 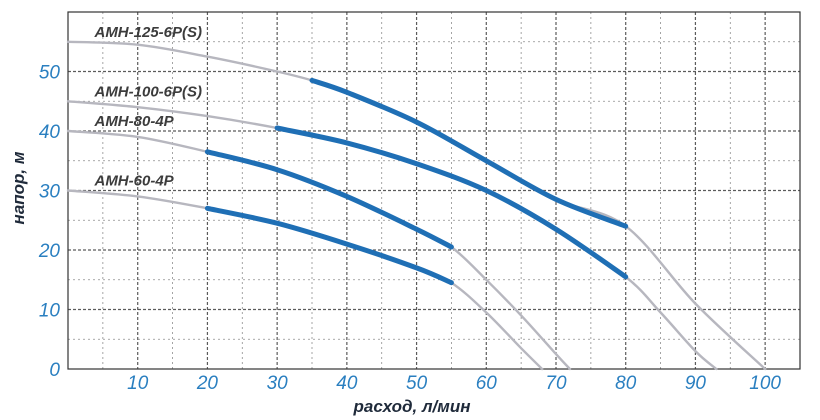 I want to click on x-tick-label: 20, so click(x=207, y=383).